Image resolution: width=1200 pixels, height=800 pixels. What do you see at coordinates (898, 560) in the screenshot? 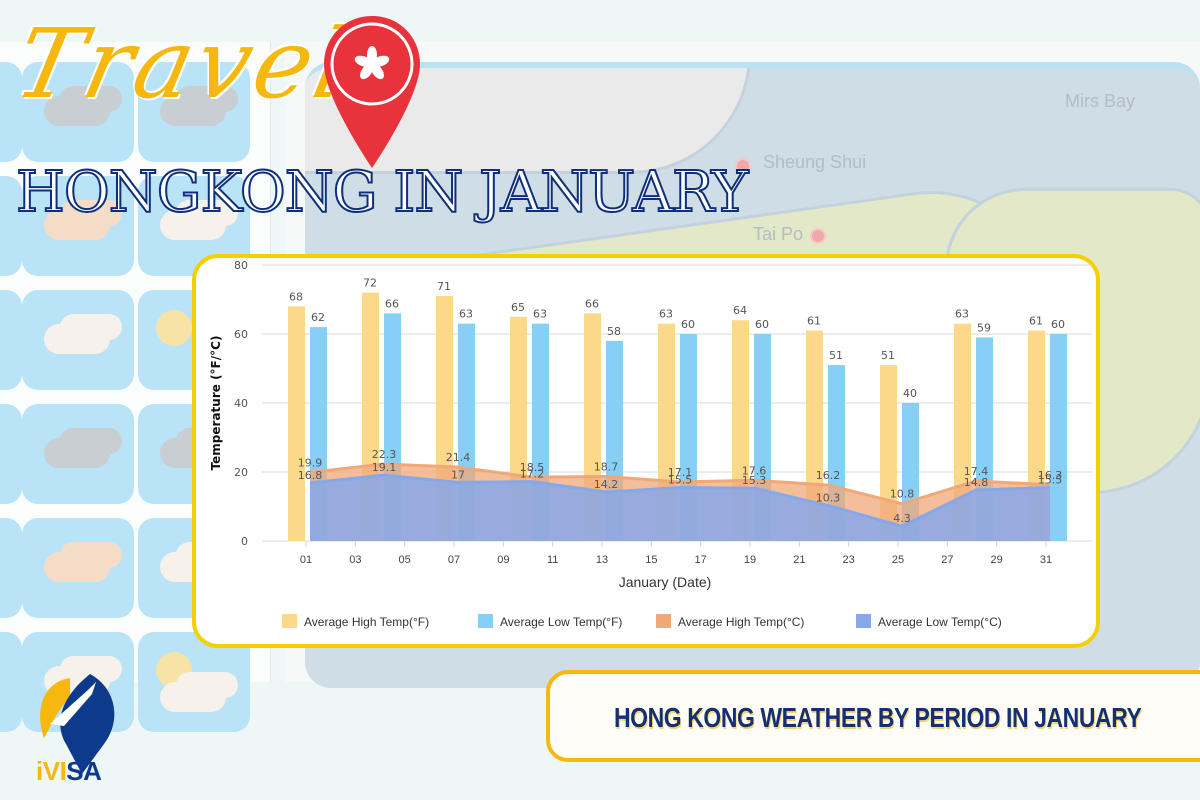
I see `x-tick-label: 25` at bounding box center [898, 560].